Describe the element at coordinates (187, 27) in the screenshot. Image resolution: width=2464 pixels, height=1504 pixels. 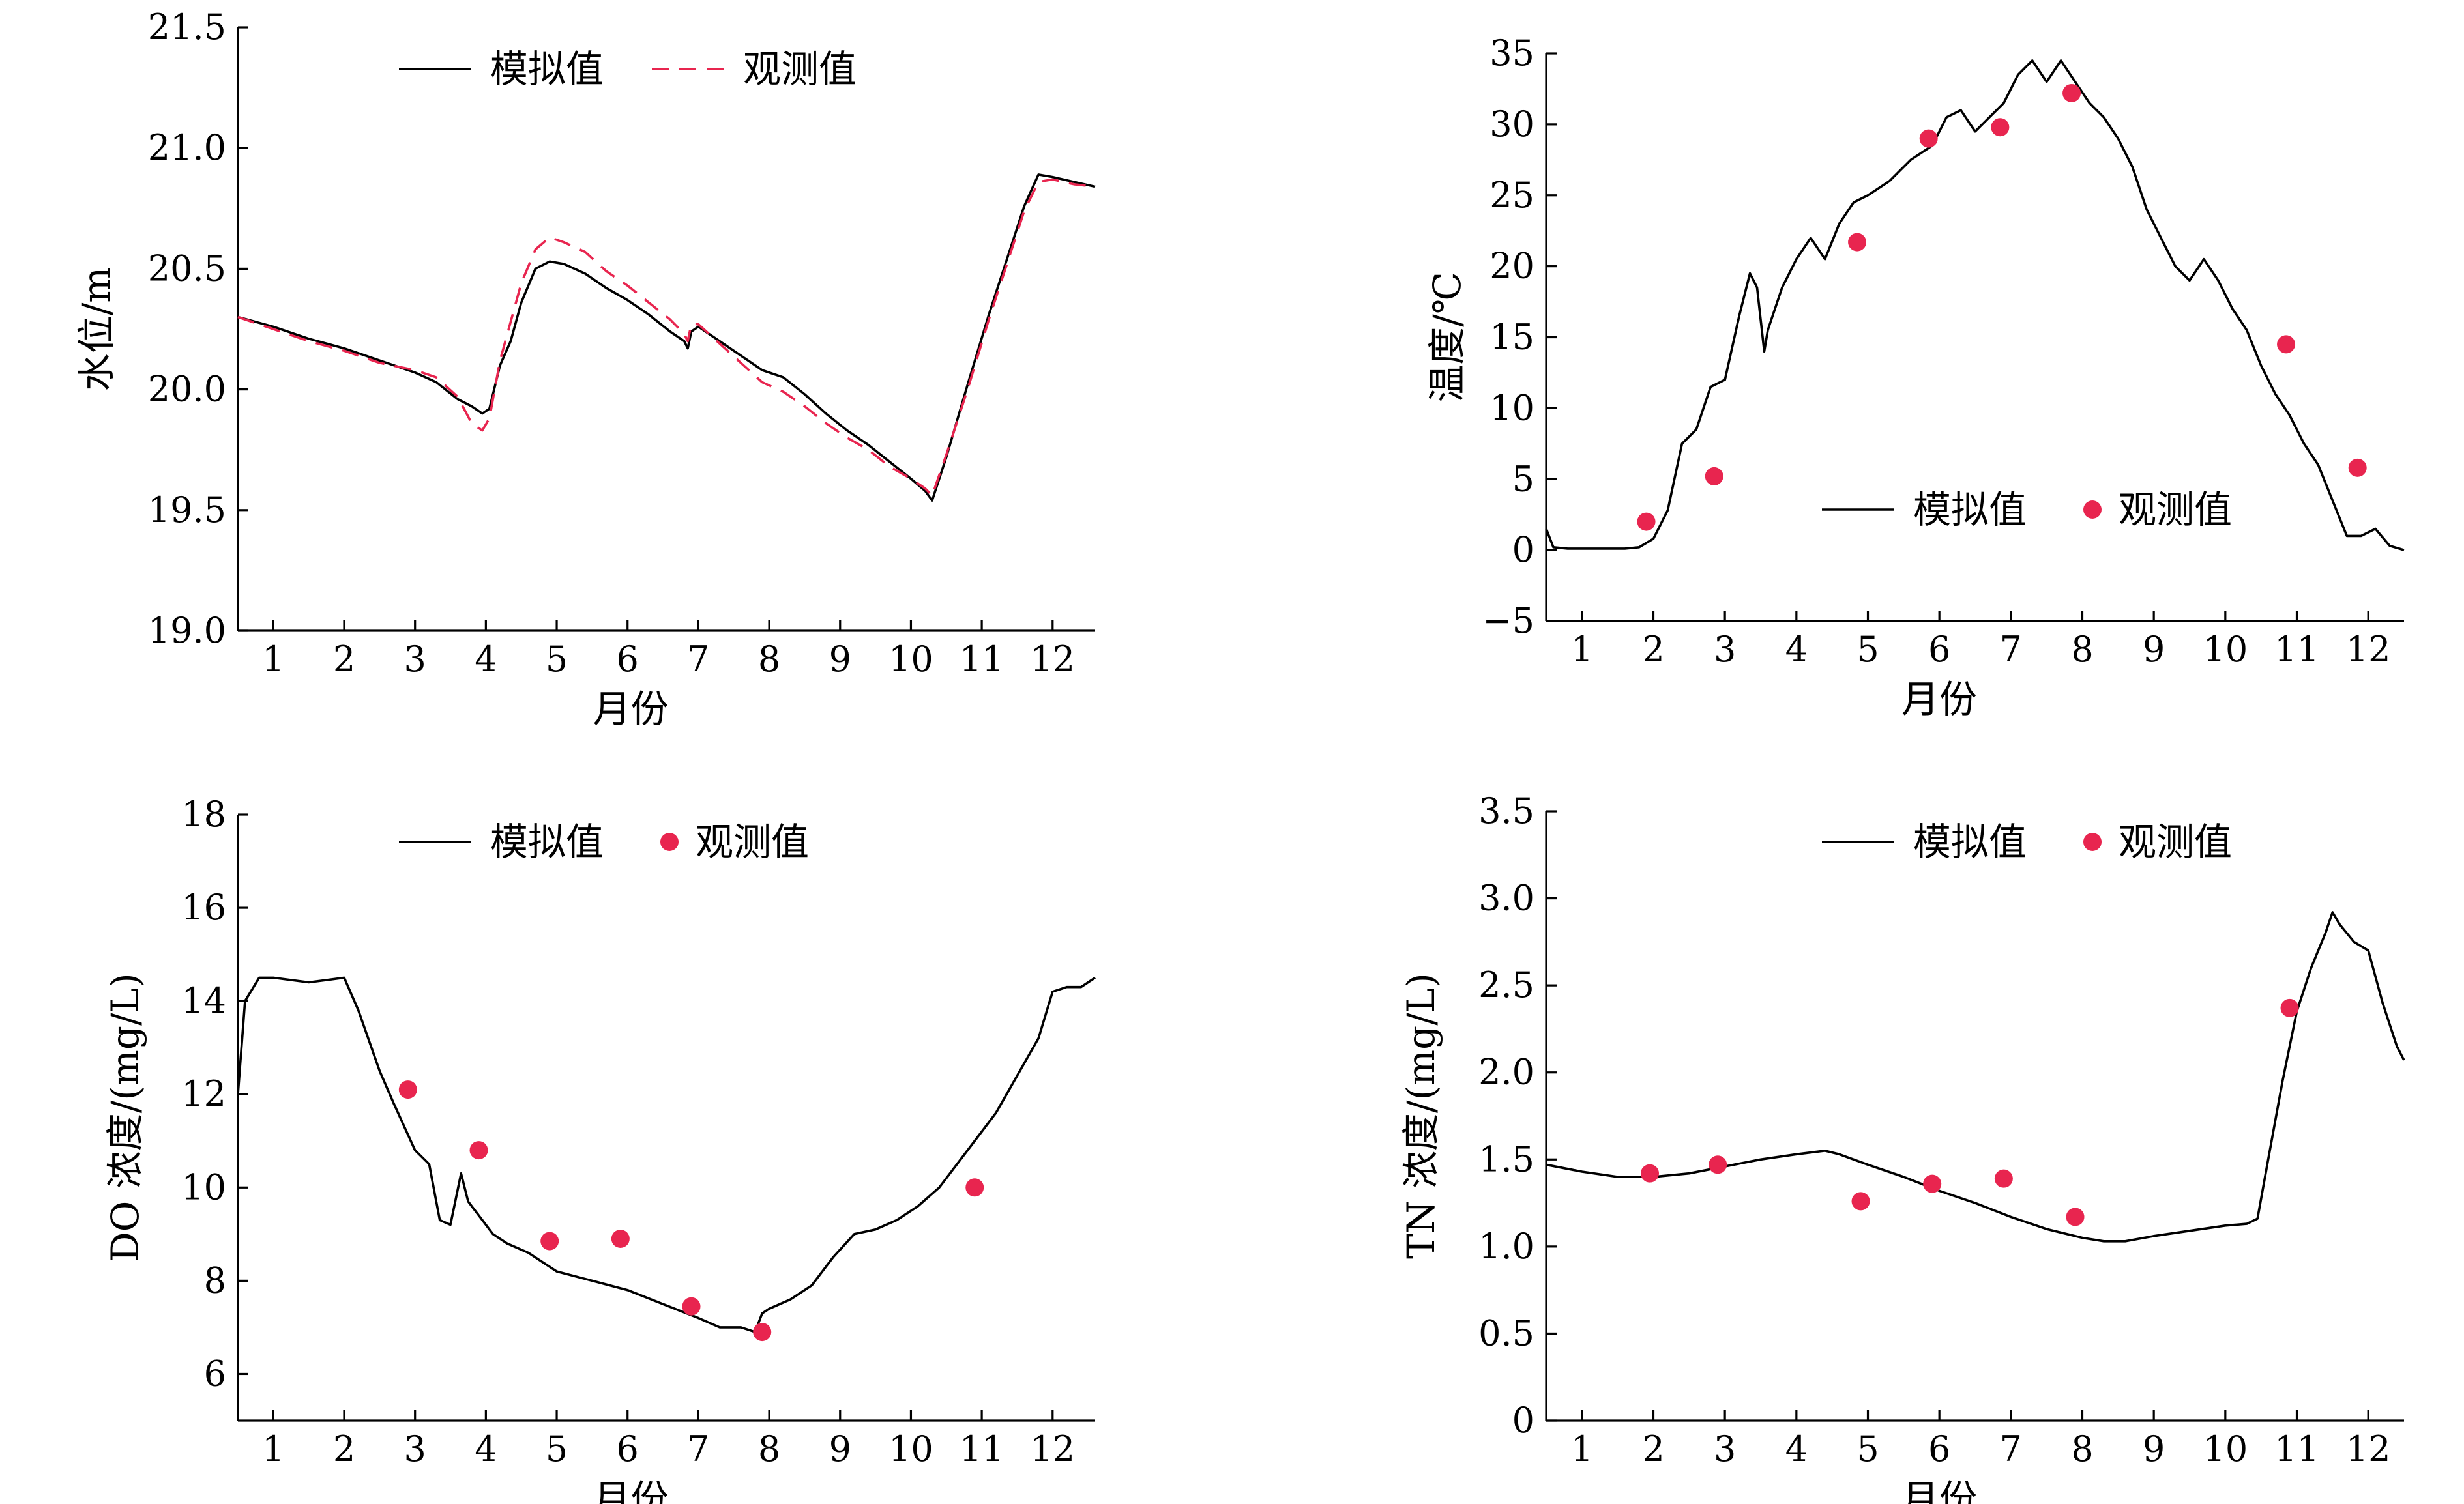
I see `y-tick-label: 21.5` at that location.